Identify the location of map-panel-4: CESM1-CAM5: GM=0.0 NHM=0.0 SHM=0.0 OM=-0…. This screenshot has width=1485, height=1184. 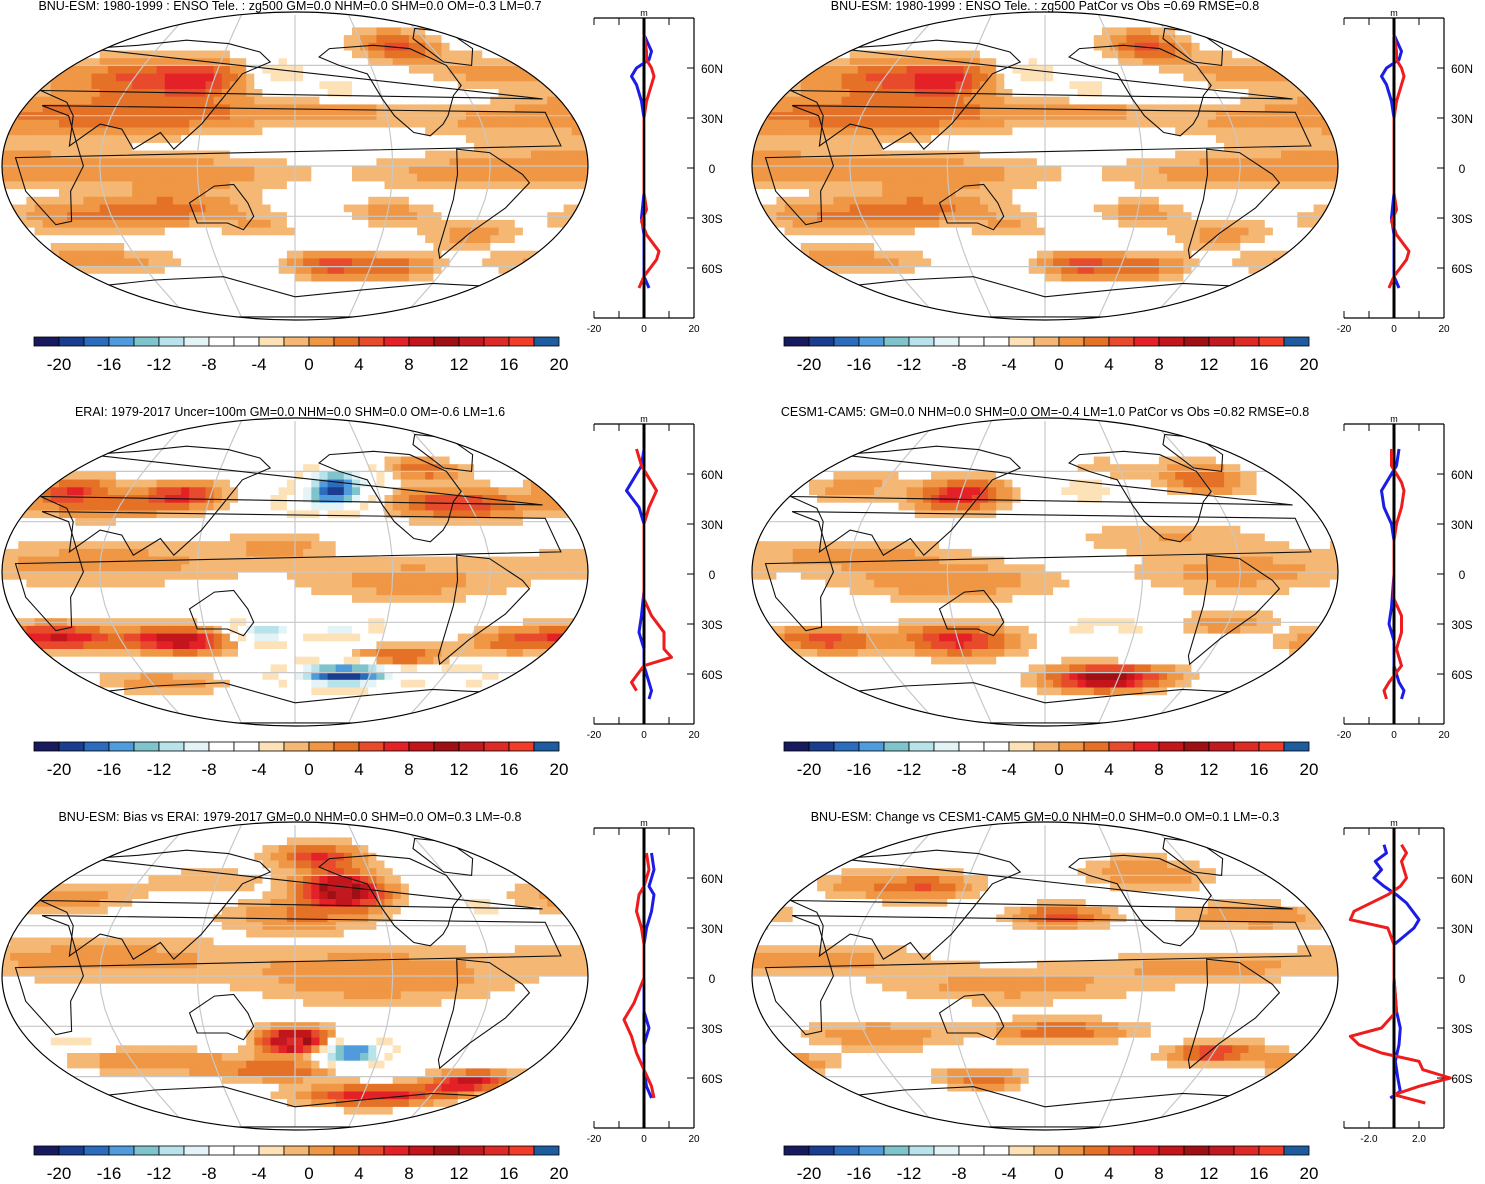
(1045, 566).